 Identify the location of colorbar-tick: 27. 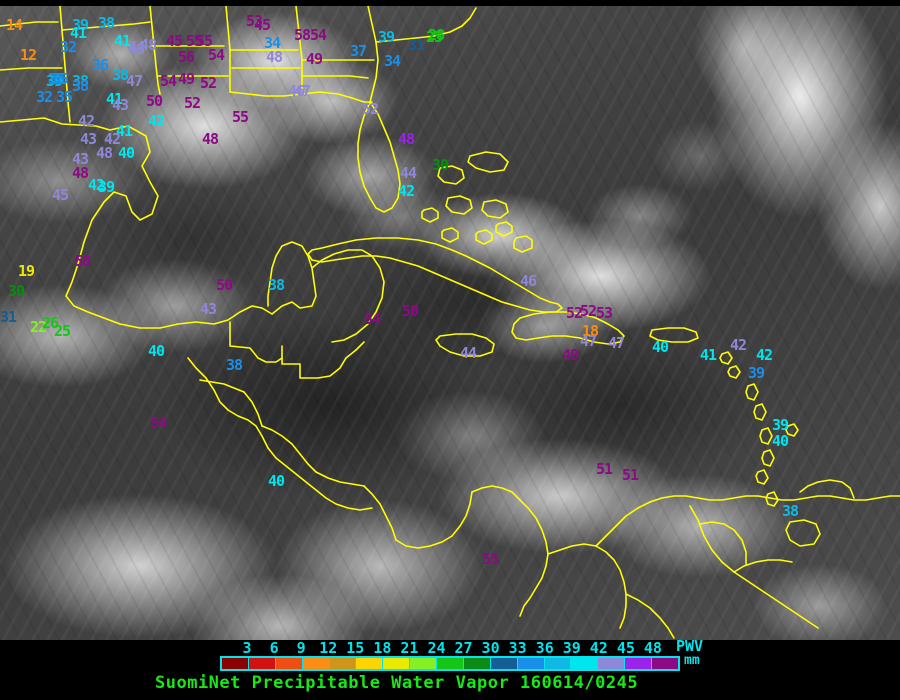
(463, 648).